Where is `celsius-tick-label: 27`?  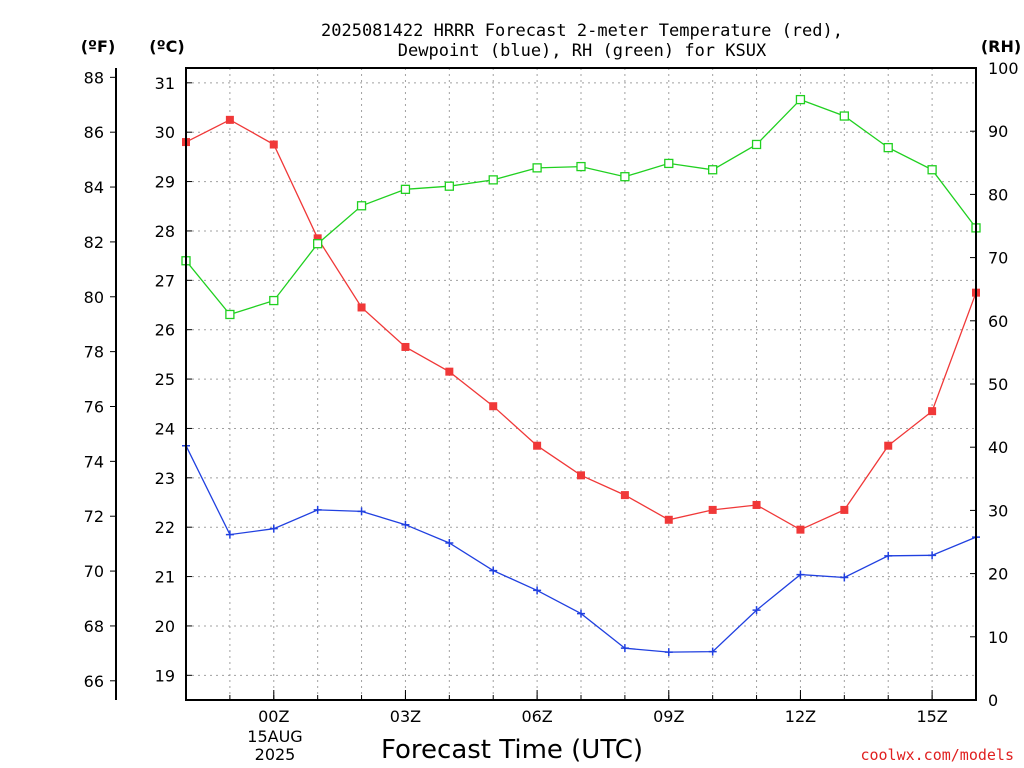
celsius-tick-label: 27 is located at coordinates (165, 280).